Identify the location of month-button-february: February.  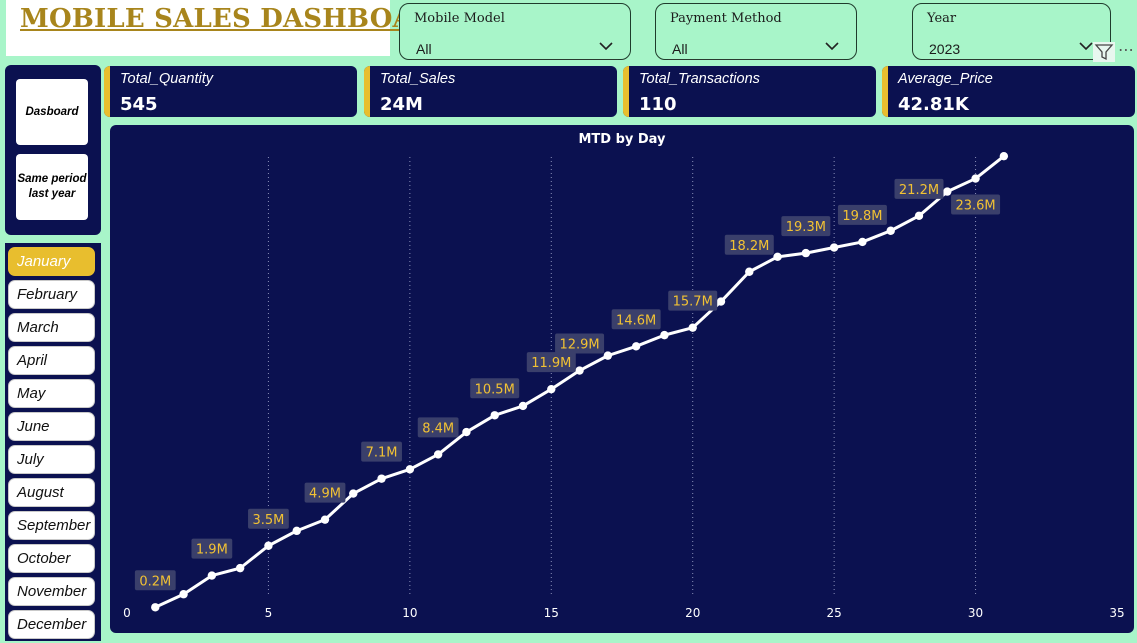
(51, 294).